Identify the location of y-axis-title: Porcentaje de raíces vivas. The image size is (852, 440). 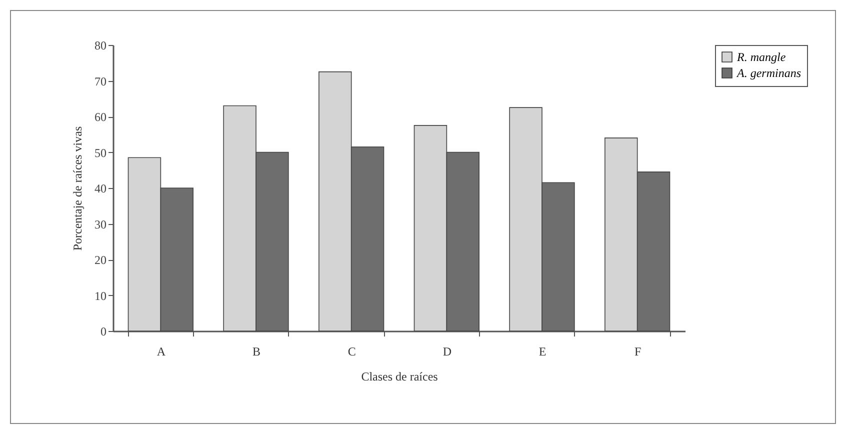
(77, 188).